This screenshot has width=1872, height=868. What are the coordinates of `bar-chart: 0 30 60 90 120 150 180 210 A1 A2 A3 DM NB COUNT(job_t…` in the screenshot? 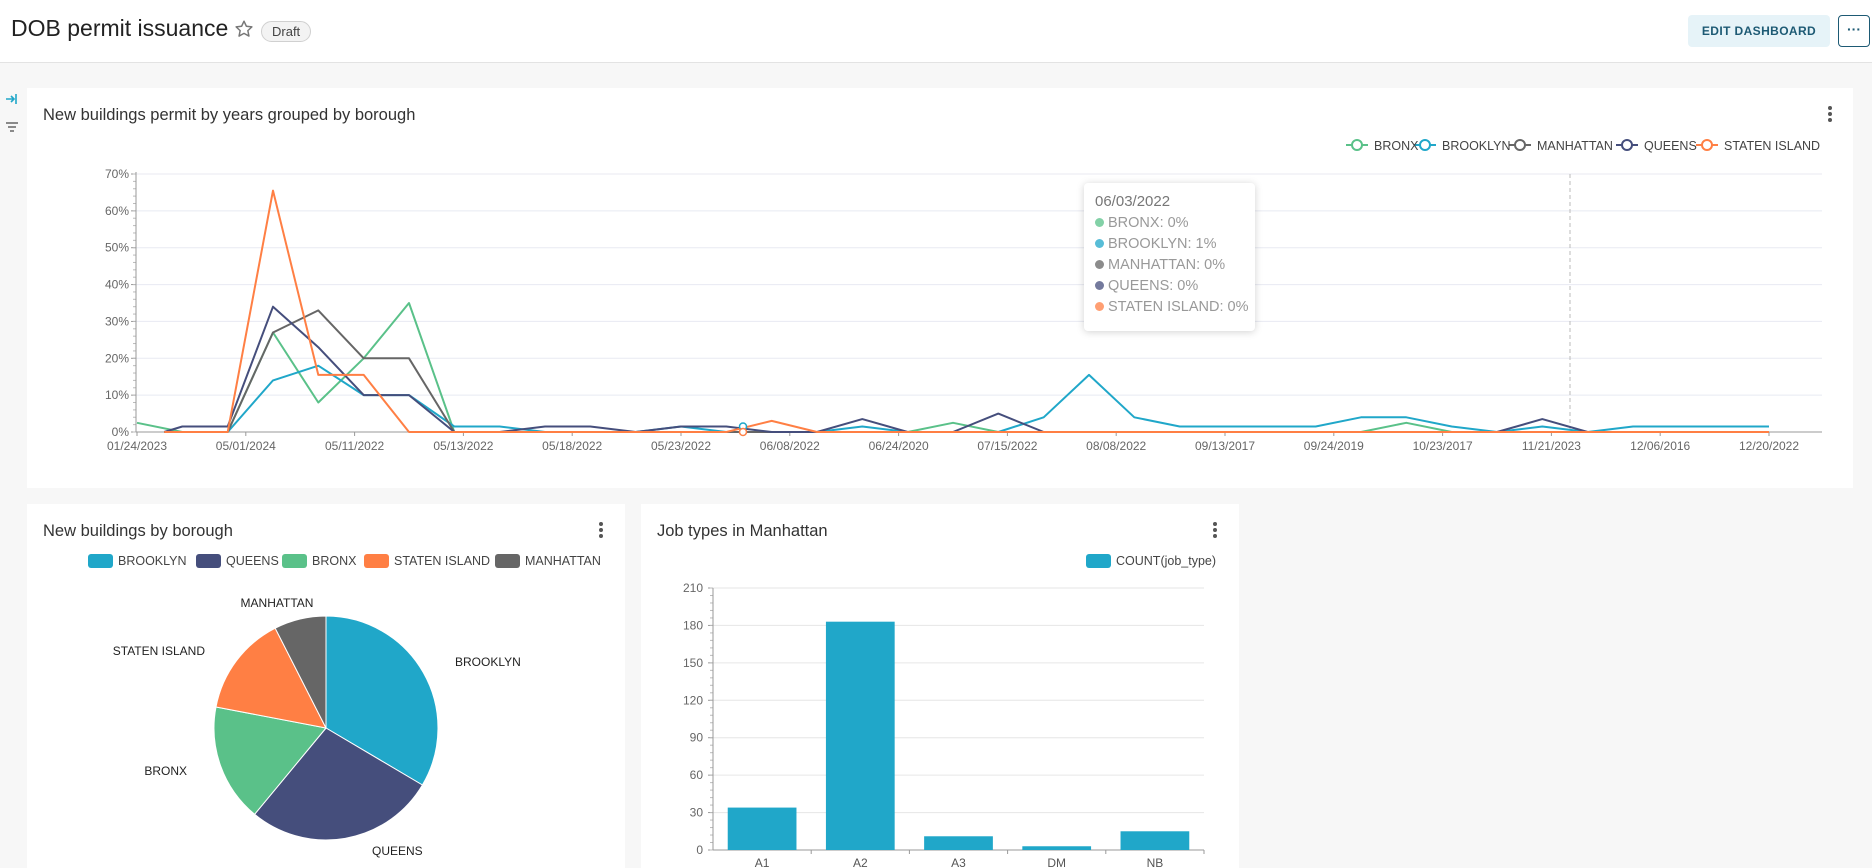 It's located at (949, 711).